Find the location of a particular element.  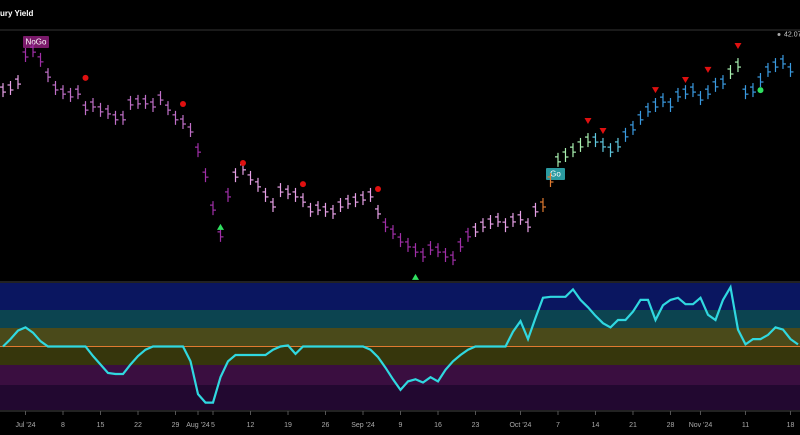

x-tick-label: 19 is located at coordinates (288, 425).